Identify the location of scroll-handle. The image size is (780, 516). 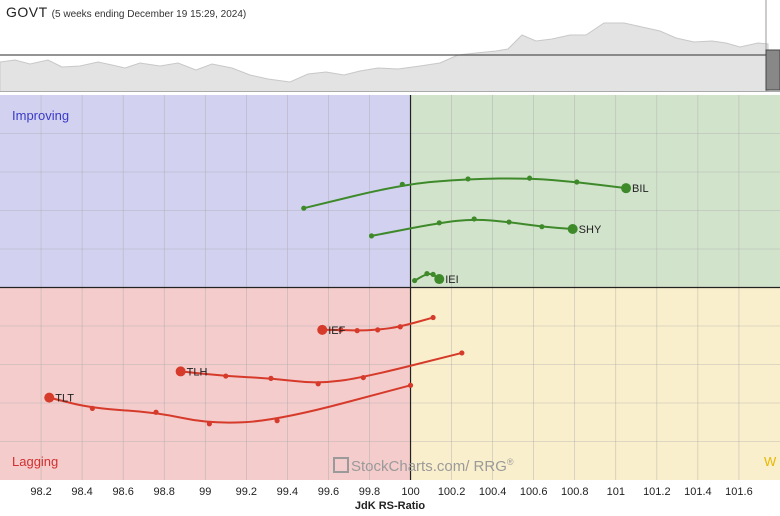
(772, 70).